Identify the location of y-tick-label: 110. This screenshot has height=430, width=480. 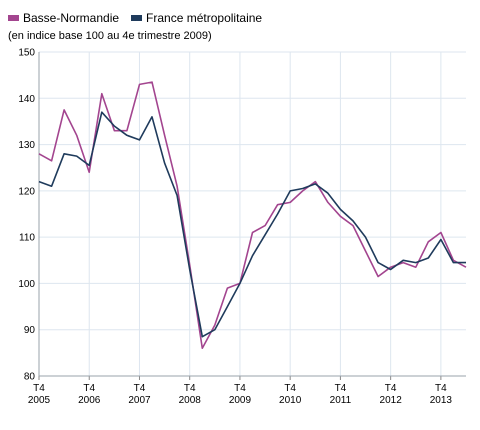
(27, 238).